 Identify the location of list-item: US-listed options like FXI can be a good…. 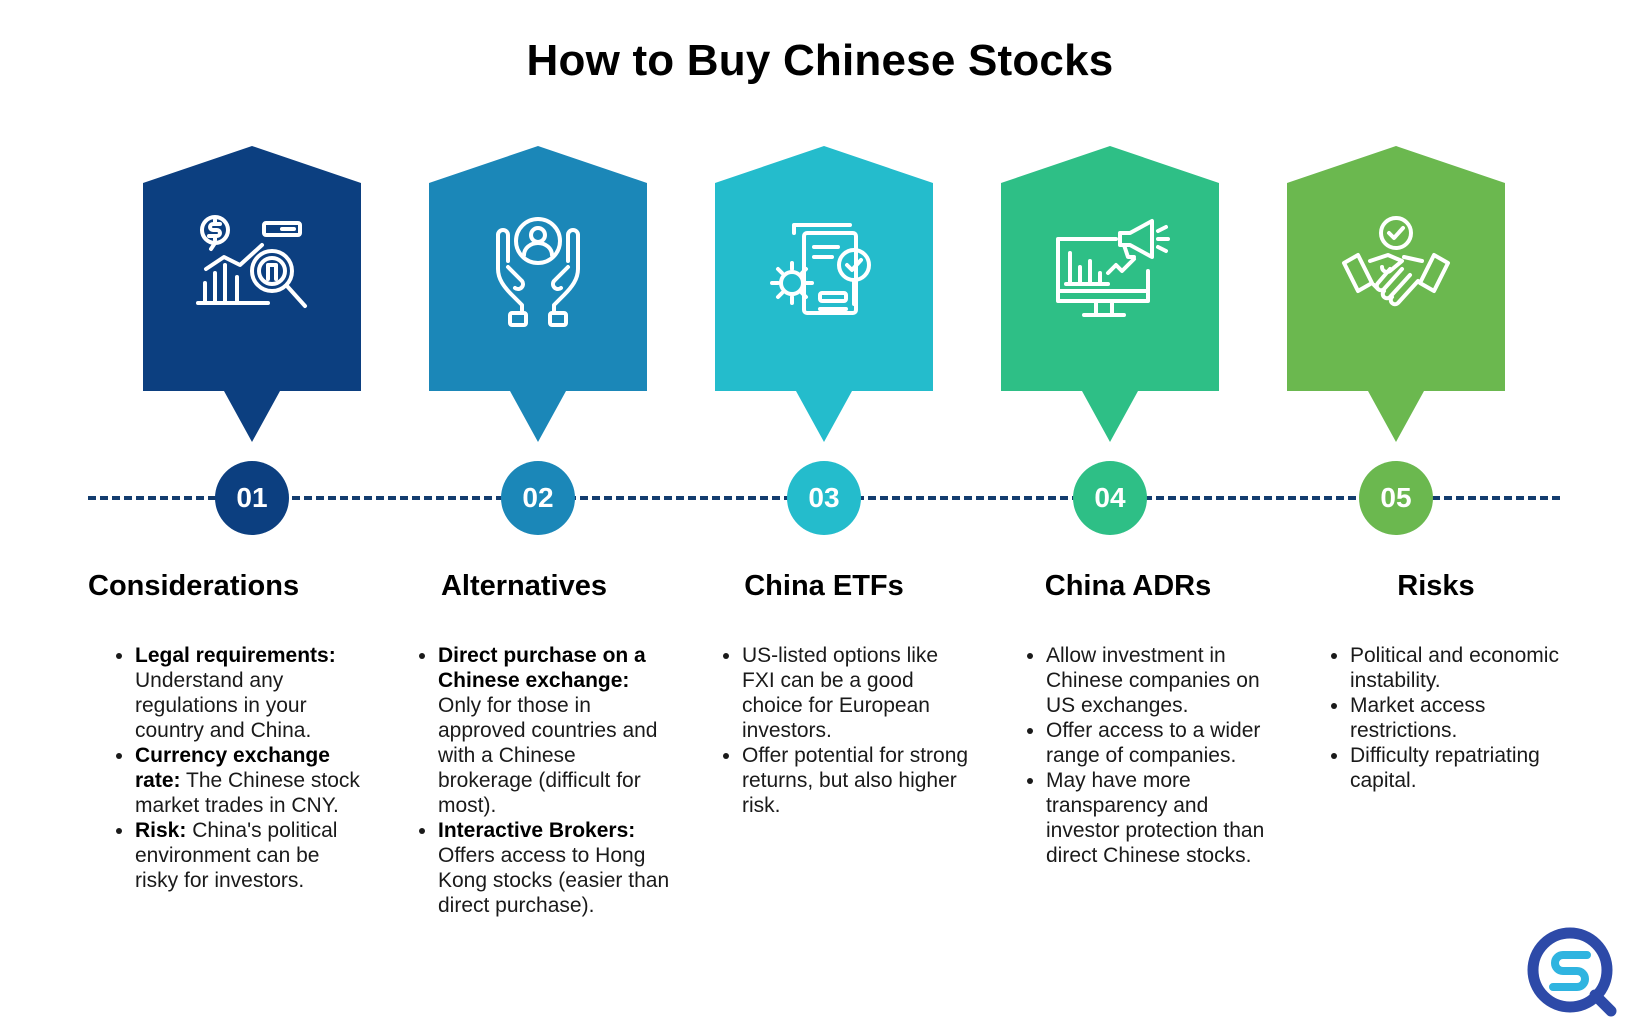
(858, 693).